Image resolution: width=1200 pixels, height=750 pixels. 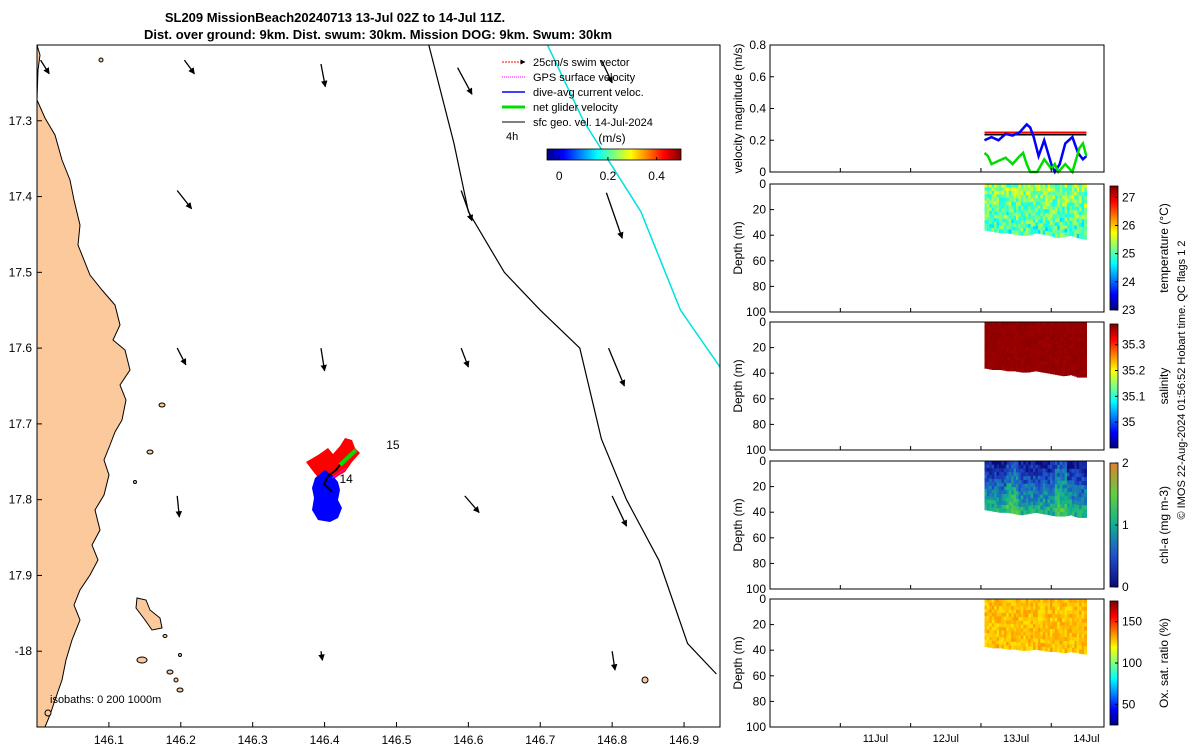 What do you see at coordinates (346, 479) in the screenshot?
I see `day-label-14: 14` at bounding box center [346, 479].